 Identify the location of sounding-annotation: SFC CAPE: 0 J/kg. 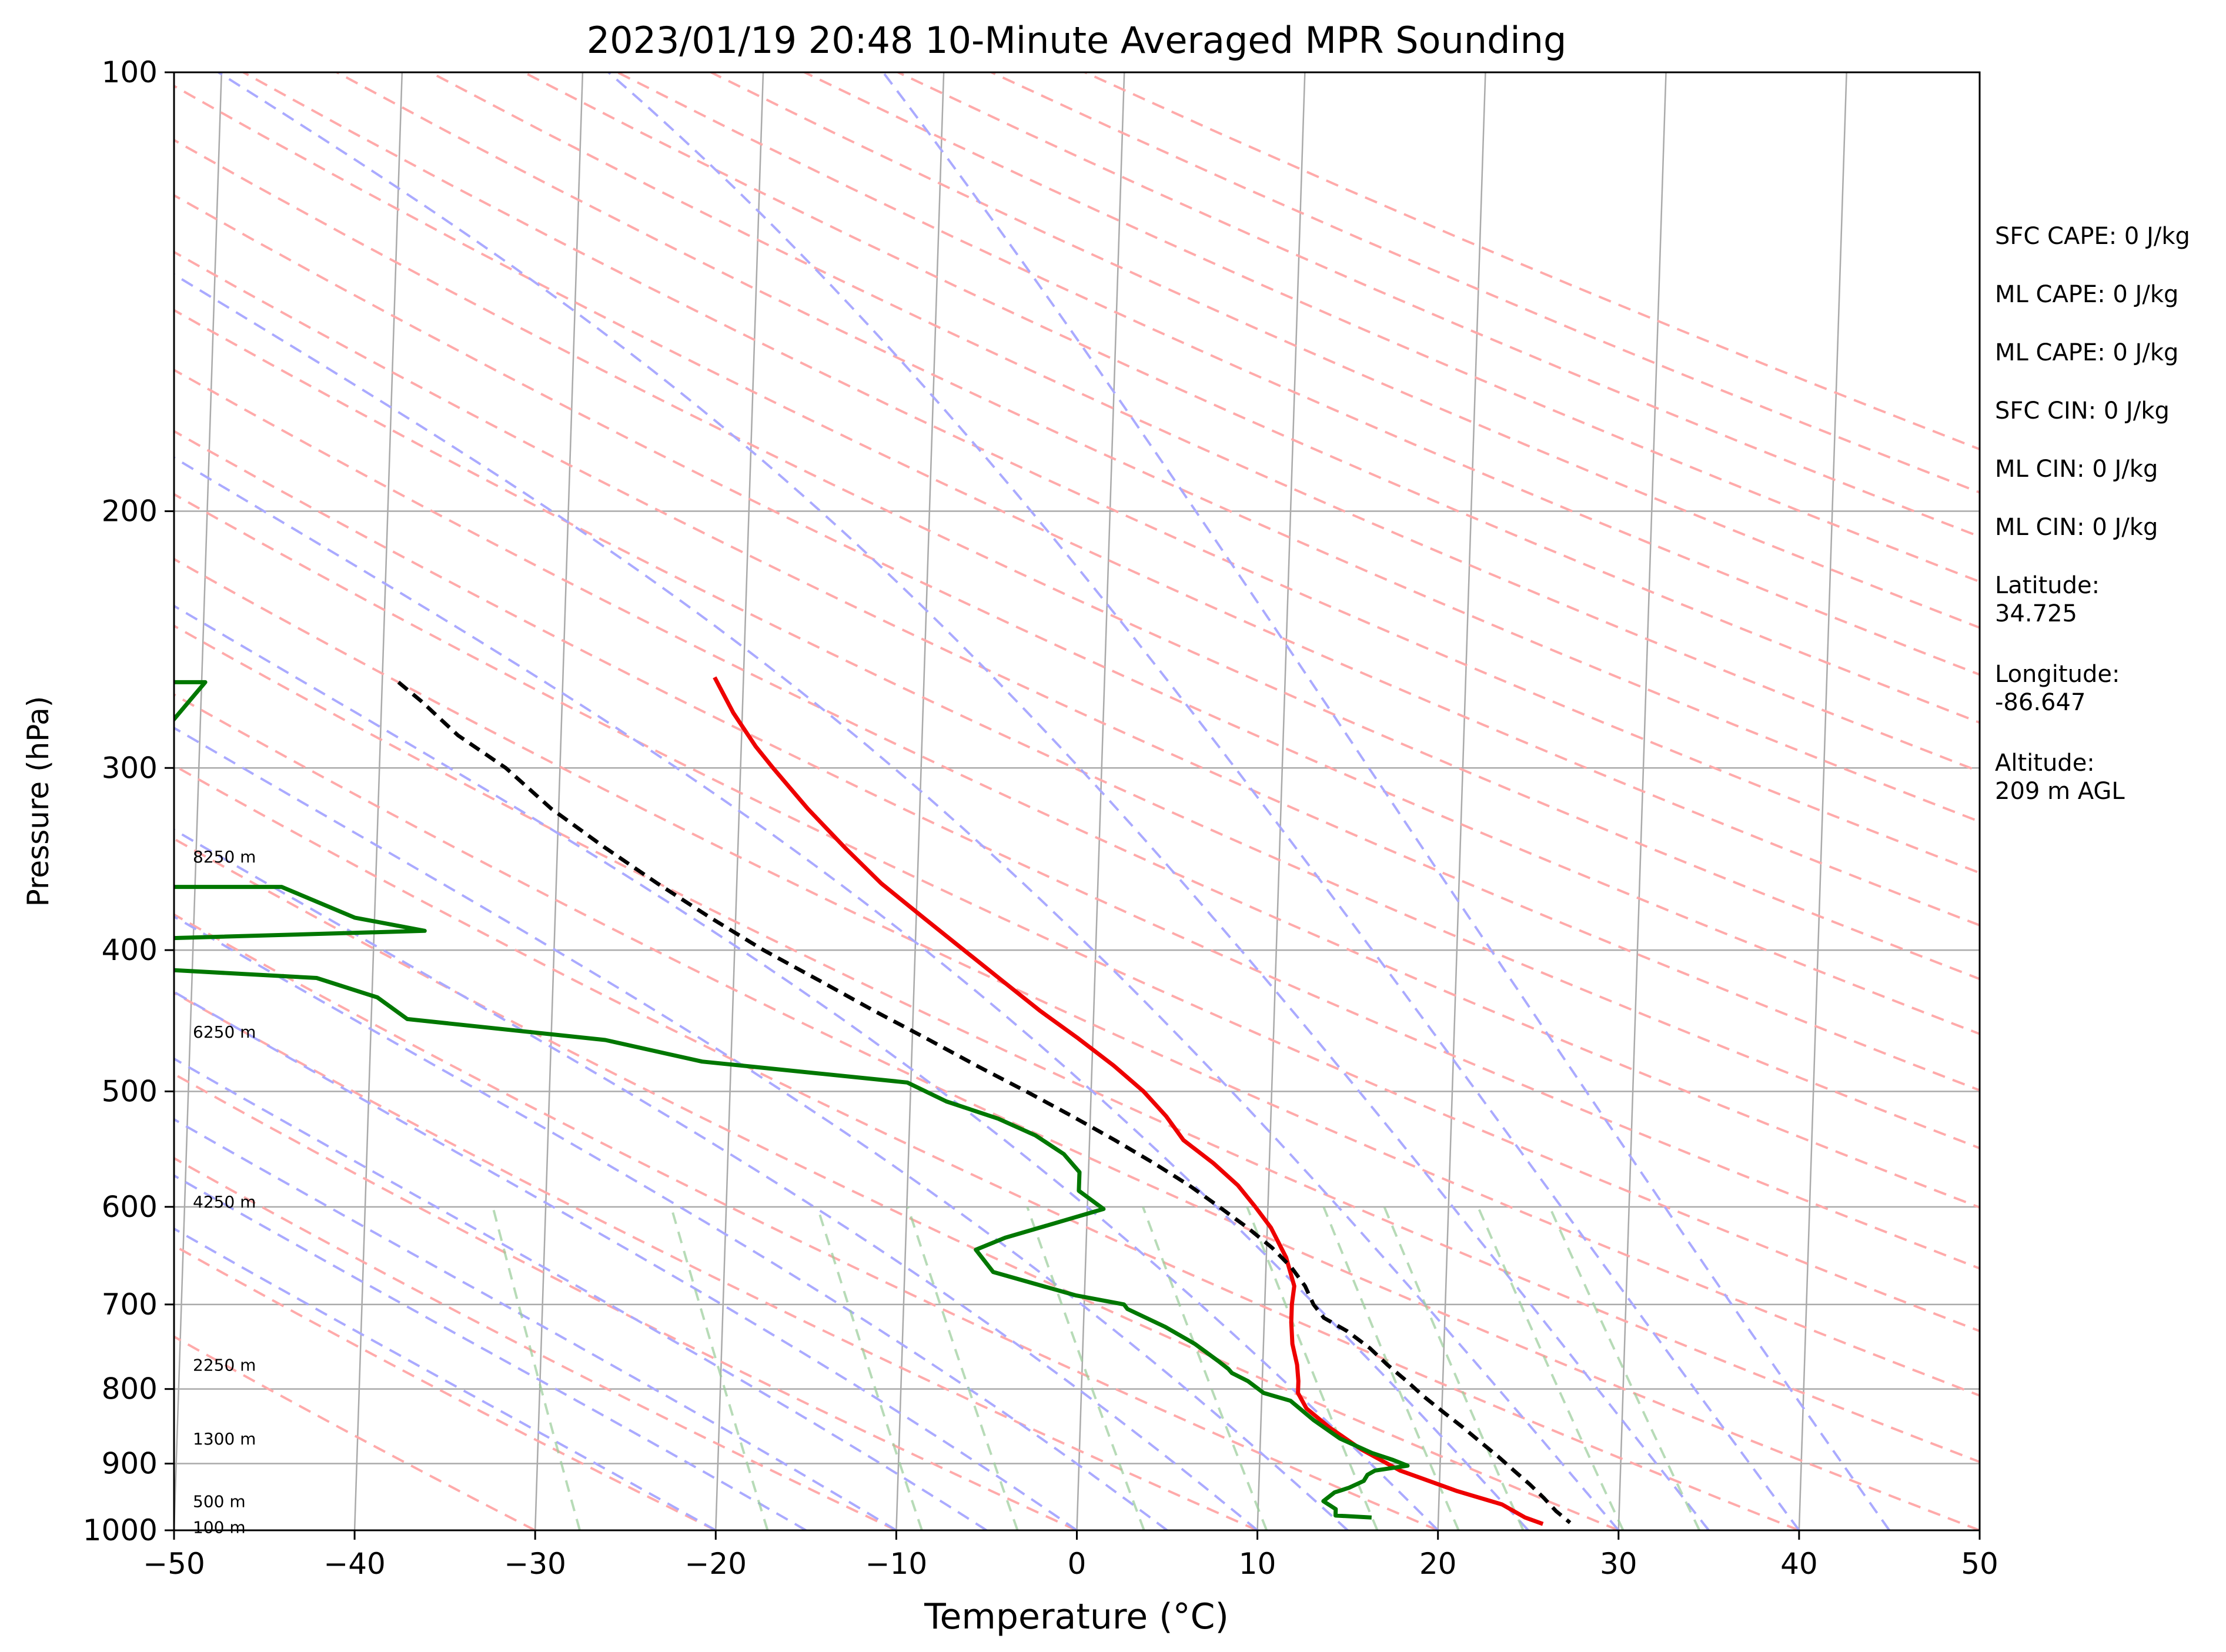
(2092, 237).